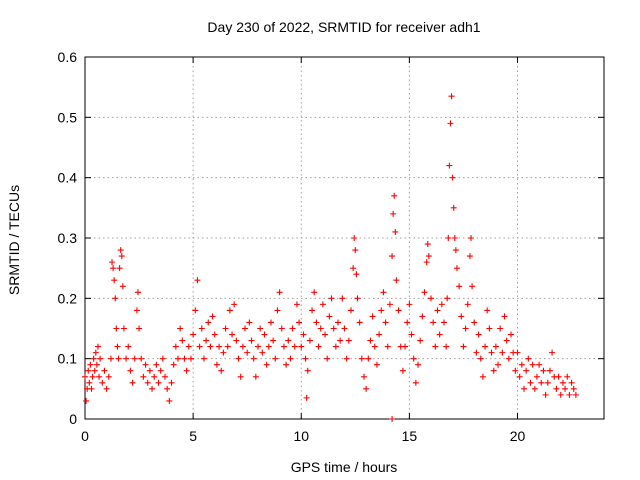 This screenshot has height=480, width=640. What do you see at coordinates (85, 436) in the screenshot?
I see `x-tick-label: 0` at bounding box center [85, 436].